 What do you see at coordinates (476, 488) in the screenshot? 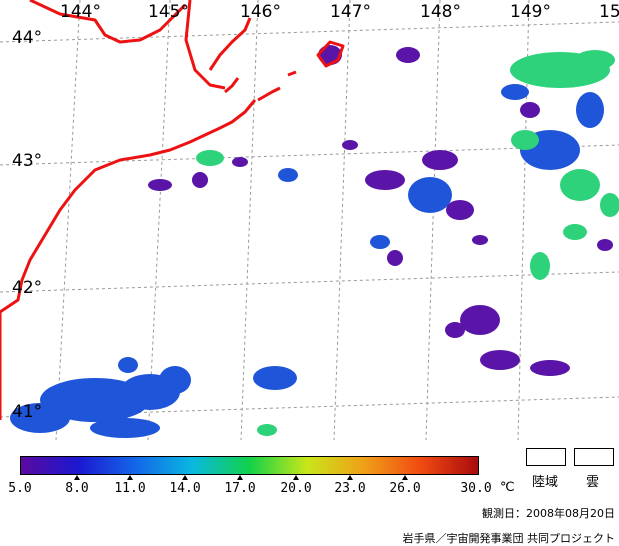
I see `colorbar-tick-label: 30.0` at bounding box center [476, 488].